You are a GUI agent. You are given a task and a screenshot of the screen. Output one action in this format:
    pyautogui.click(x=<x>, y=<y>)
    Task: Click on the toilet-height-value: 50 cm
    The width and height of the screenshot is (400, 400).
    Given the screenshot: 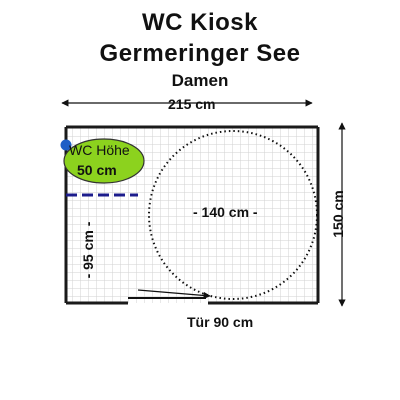 What is the action you would take?
    pyautogui.click(x=97, y=170)
    